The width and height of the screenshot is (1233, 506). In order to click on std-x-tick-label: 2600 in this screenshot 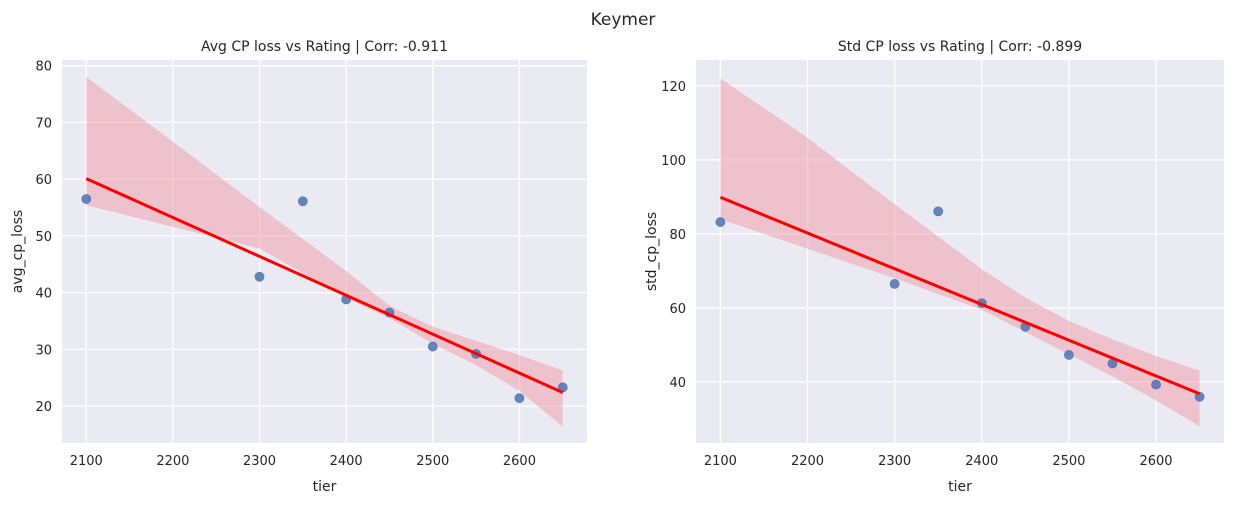, I will do `click(1155, 461)`.